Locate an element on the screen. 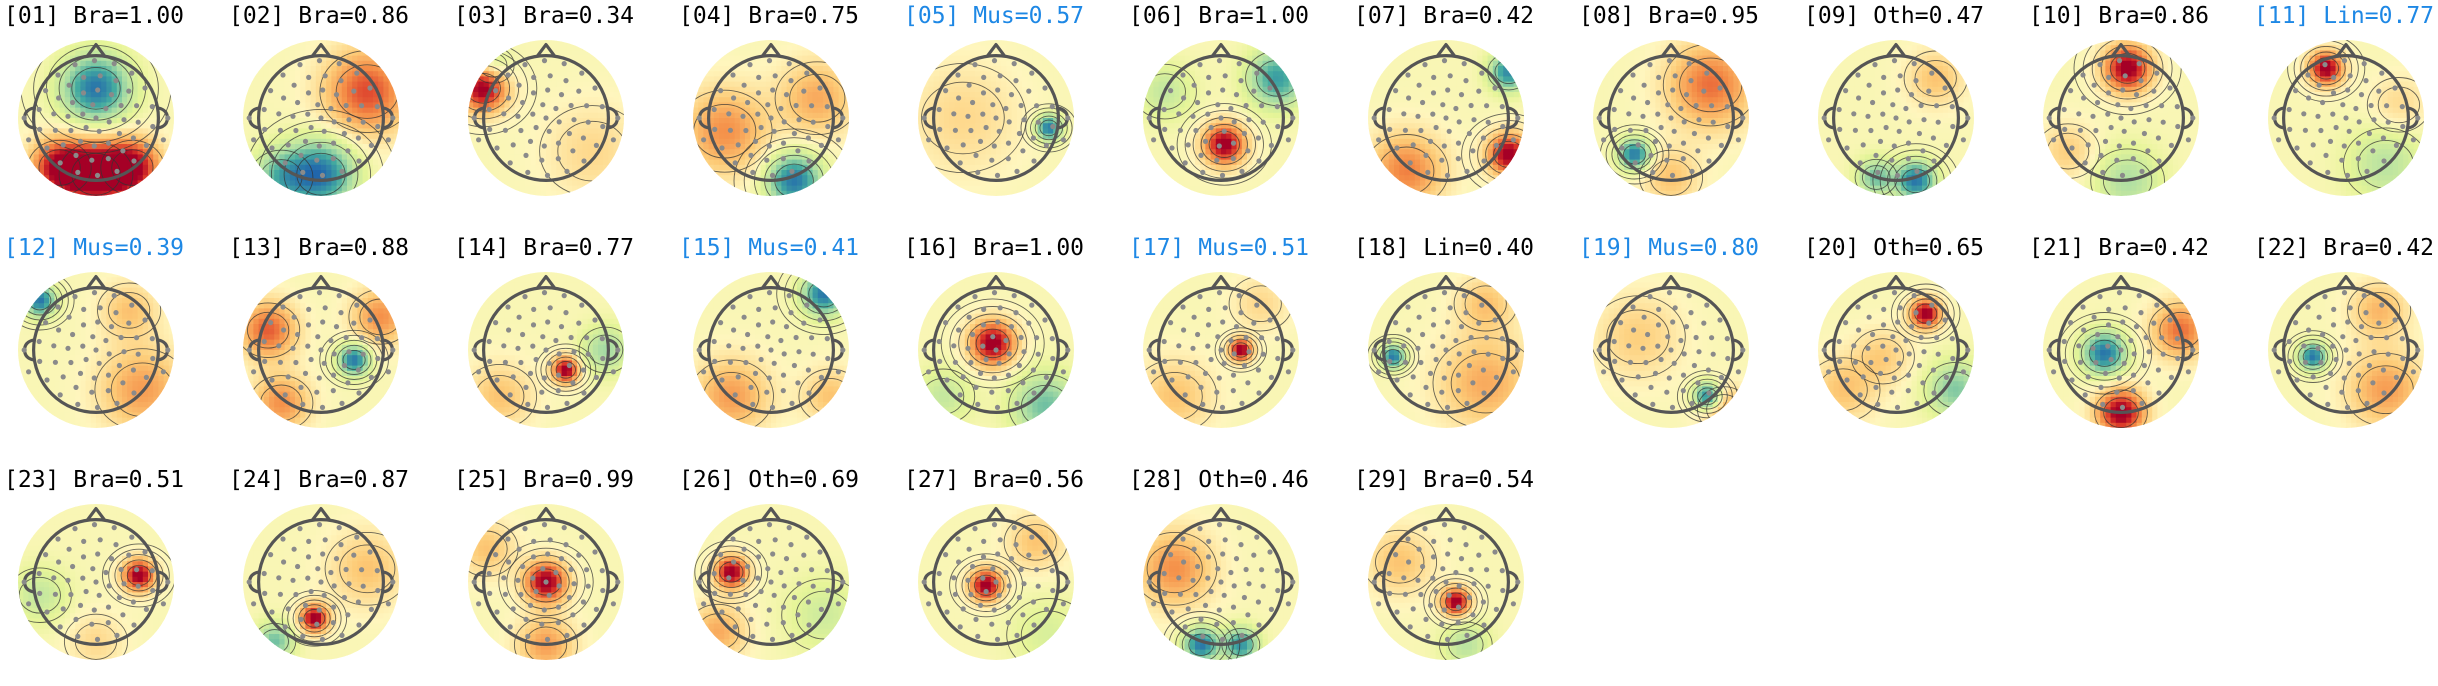 This screenshot has width=2438, height=686. component-title: [04] Bra=0.75 is located at coordinates (769, 16).